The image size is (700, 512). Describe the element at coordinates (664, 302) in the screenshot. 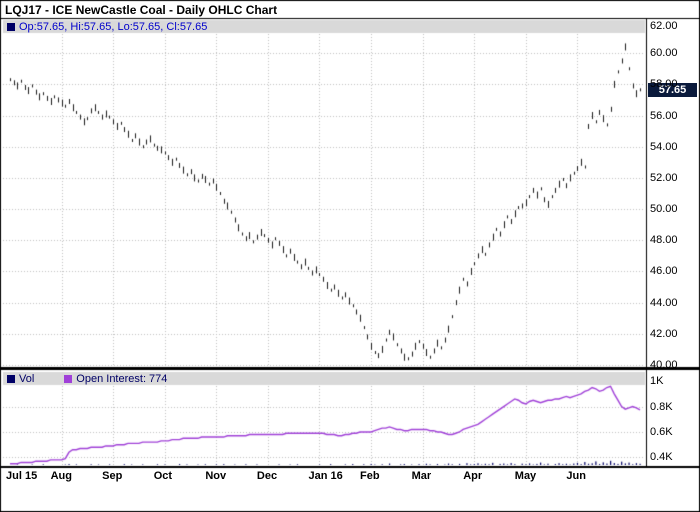

I see `price-axis-tick: 44.00` at that location.